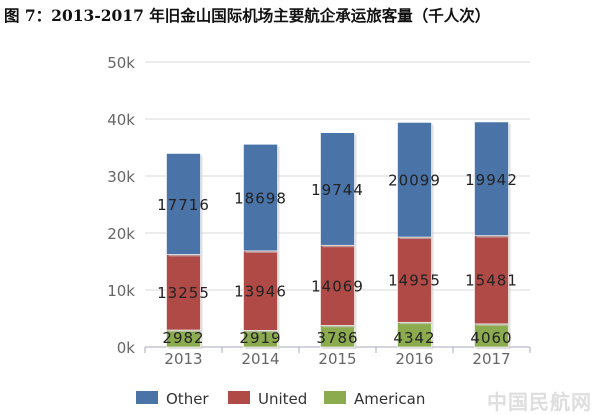  Describe the element at coordinates (239, 397) in the screenshot. I see `legend-swatch-united` at that location.